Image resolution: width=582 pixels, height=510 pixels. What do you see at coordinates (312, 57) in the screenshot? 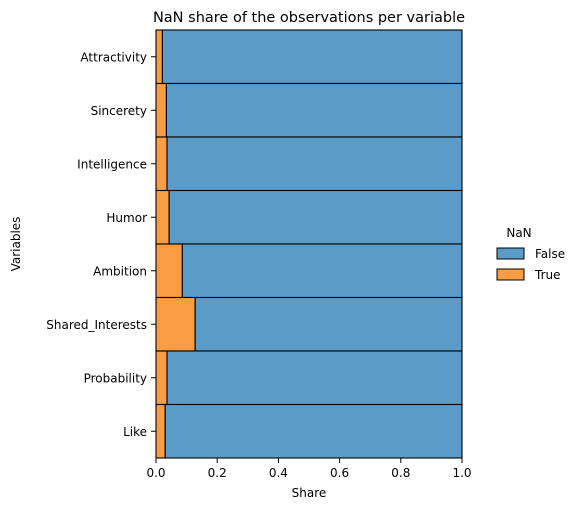
I see `bar-attractivity-false` at bounding box center [312, 57].